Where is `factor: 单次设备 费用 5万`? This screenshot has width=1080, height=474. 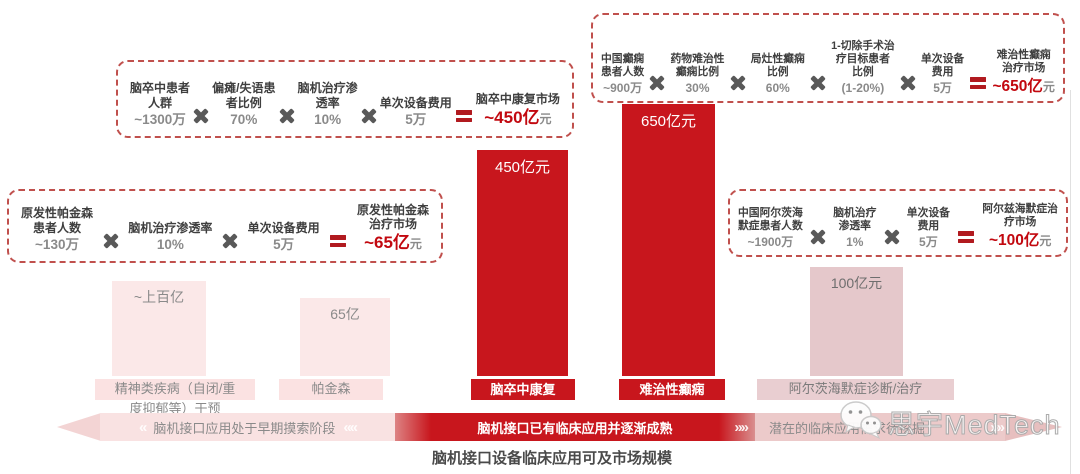
factor: 单次设备 费用 5万 is located at coordinates (942, 74).